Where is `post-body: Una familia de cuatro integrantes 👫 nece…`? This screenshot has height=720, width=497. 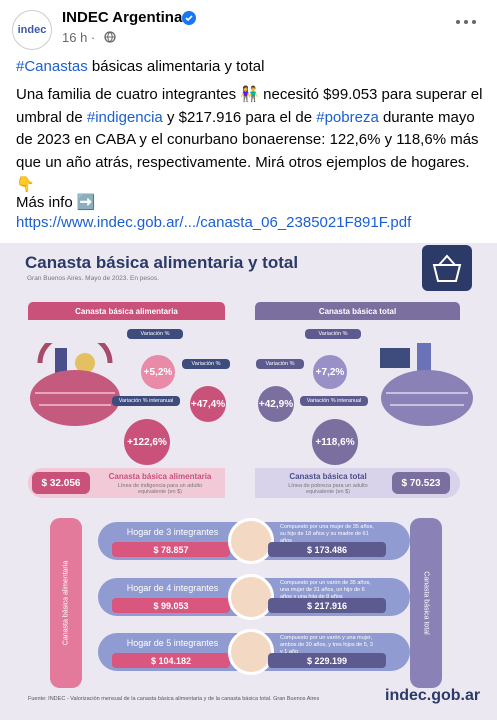
post-body: Una familia de cuatro integrantes 👫 nece… is located at coordinates (251, 140).